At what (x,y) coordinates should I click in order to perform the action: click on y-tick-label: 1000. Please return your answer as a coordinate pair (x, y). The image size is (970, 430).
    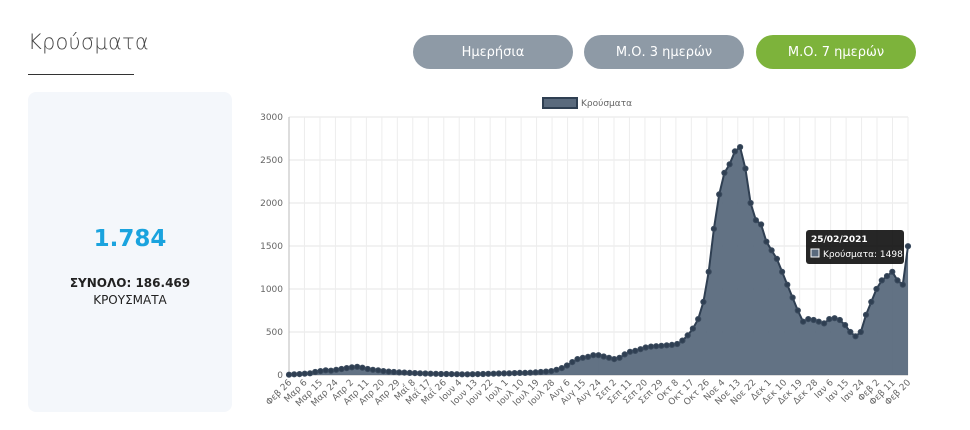
    Looking at the image, I should click on (271, 290).